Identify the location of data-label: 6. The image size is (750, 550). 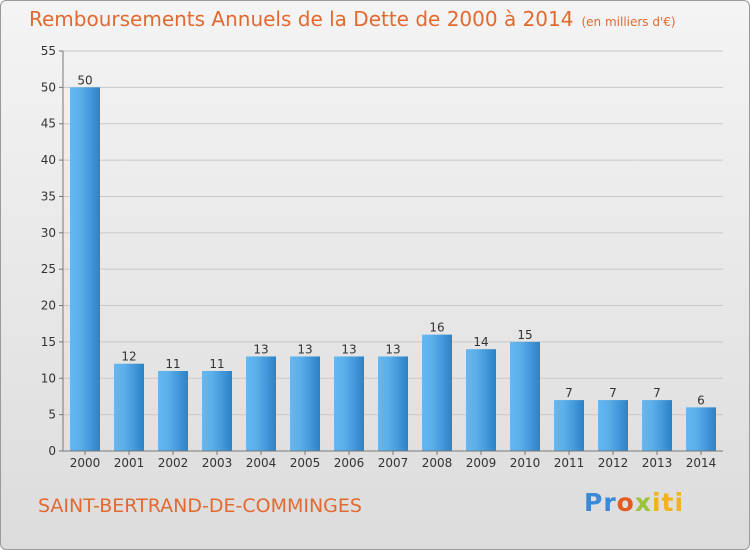
(701, 400).